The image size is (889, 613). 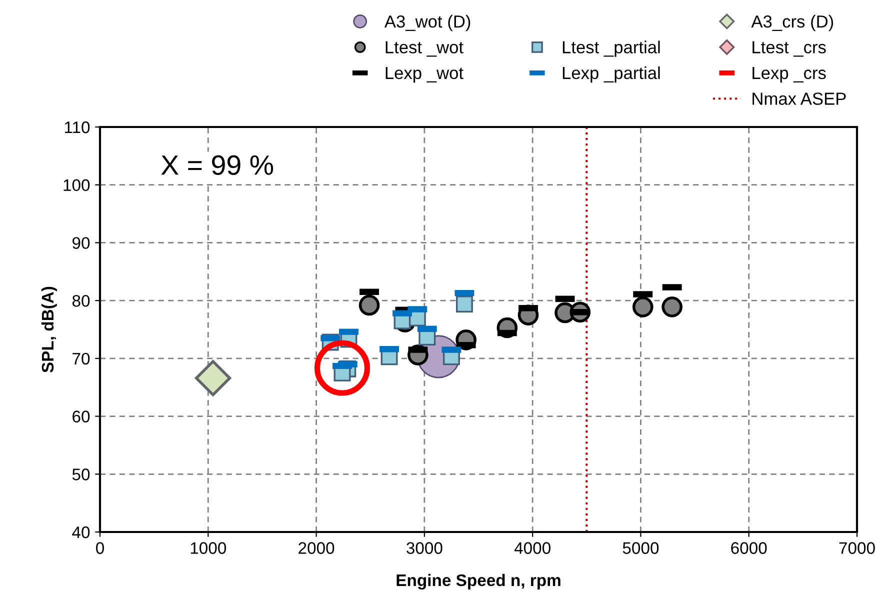 What do you see at coordinates (100, 548) in the screenshot?
I see `x-tick-label: 0` at bounding box center [100, 548].